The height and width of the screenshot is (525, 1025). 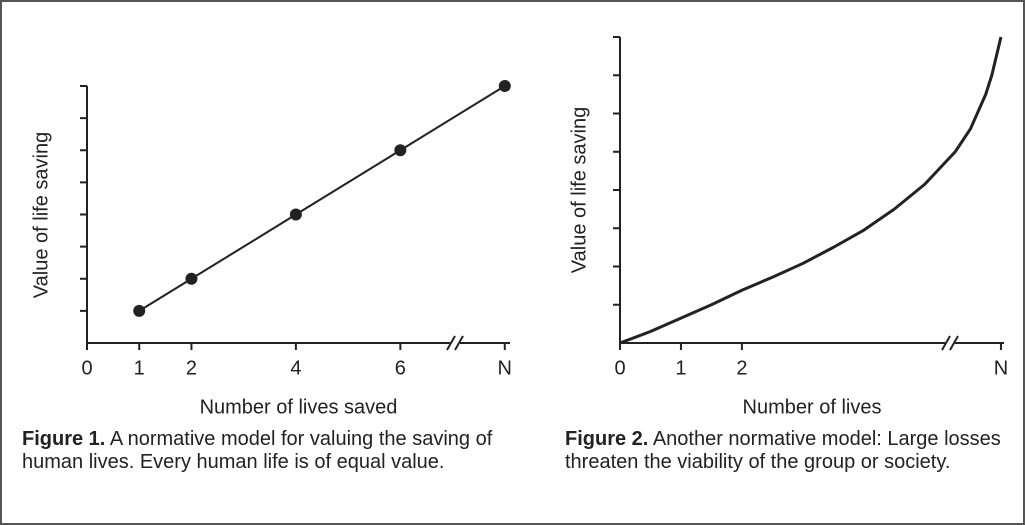 I want to click on caption-label: Figure 2., so click(x=607, y=439).